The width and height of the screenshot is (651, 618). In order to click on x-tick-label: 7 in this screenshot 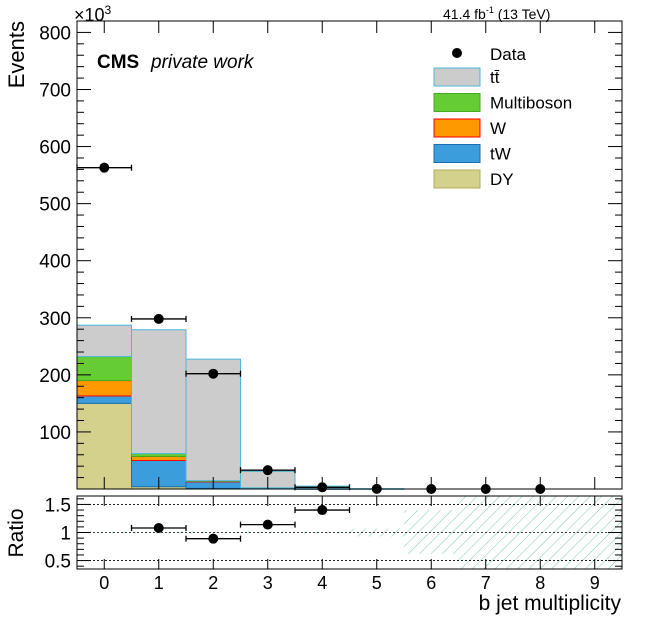, I will do `click(486, 583)`.